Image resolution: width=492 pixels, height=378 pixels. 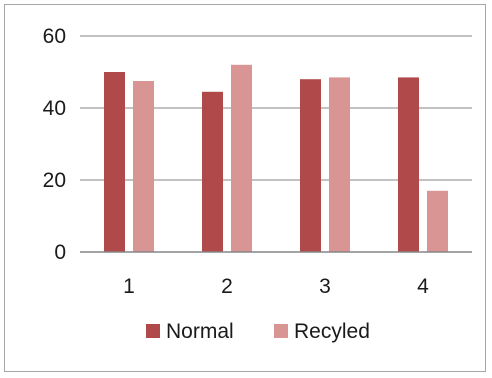 What do you see at coordinates (153, 331) in the screenshot?
I see `legend-swatch-normal` at bounding box center [153, 331].